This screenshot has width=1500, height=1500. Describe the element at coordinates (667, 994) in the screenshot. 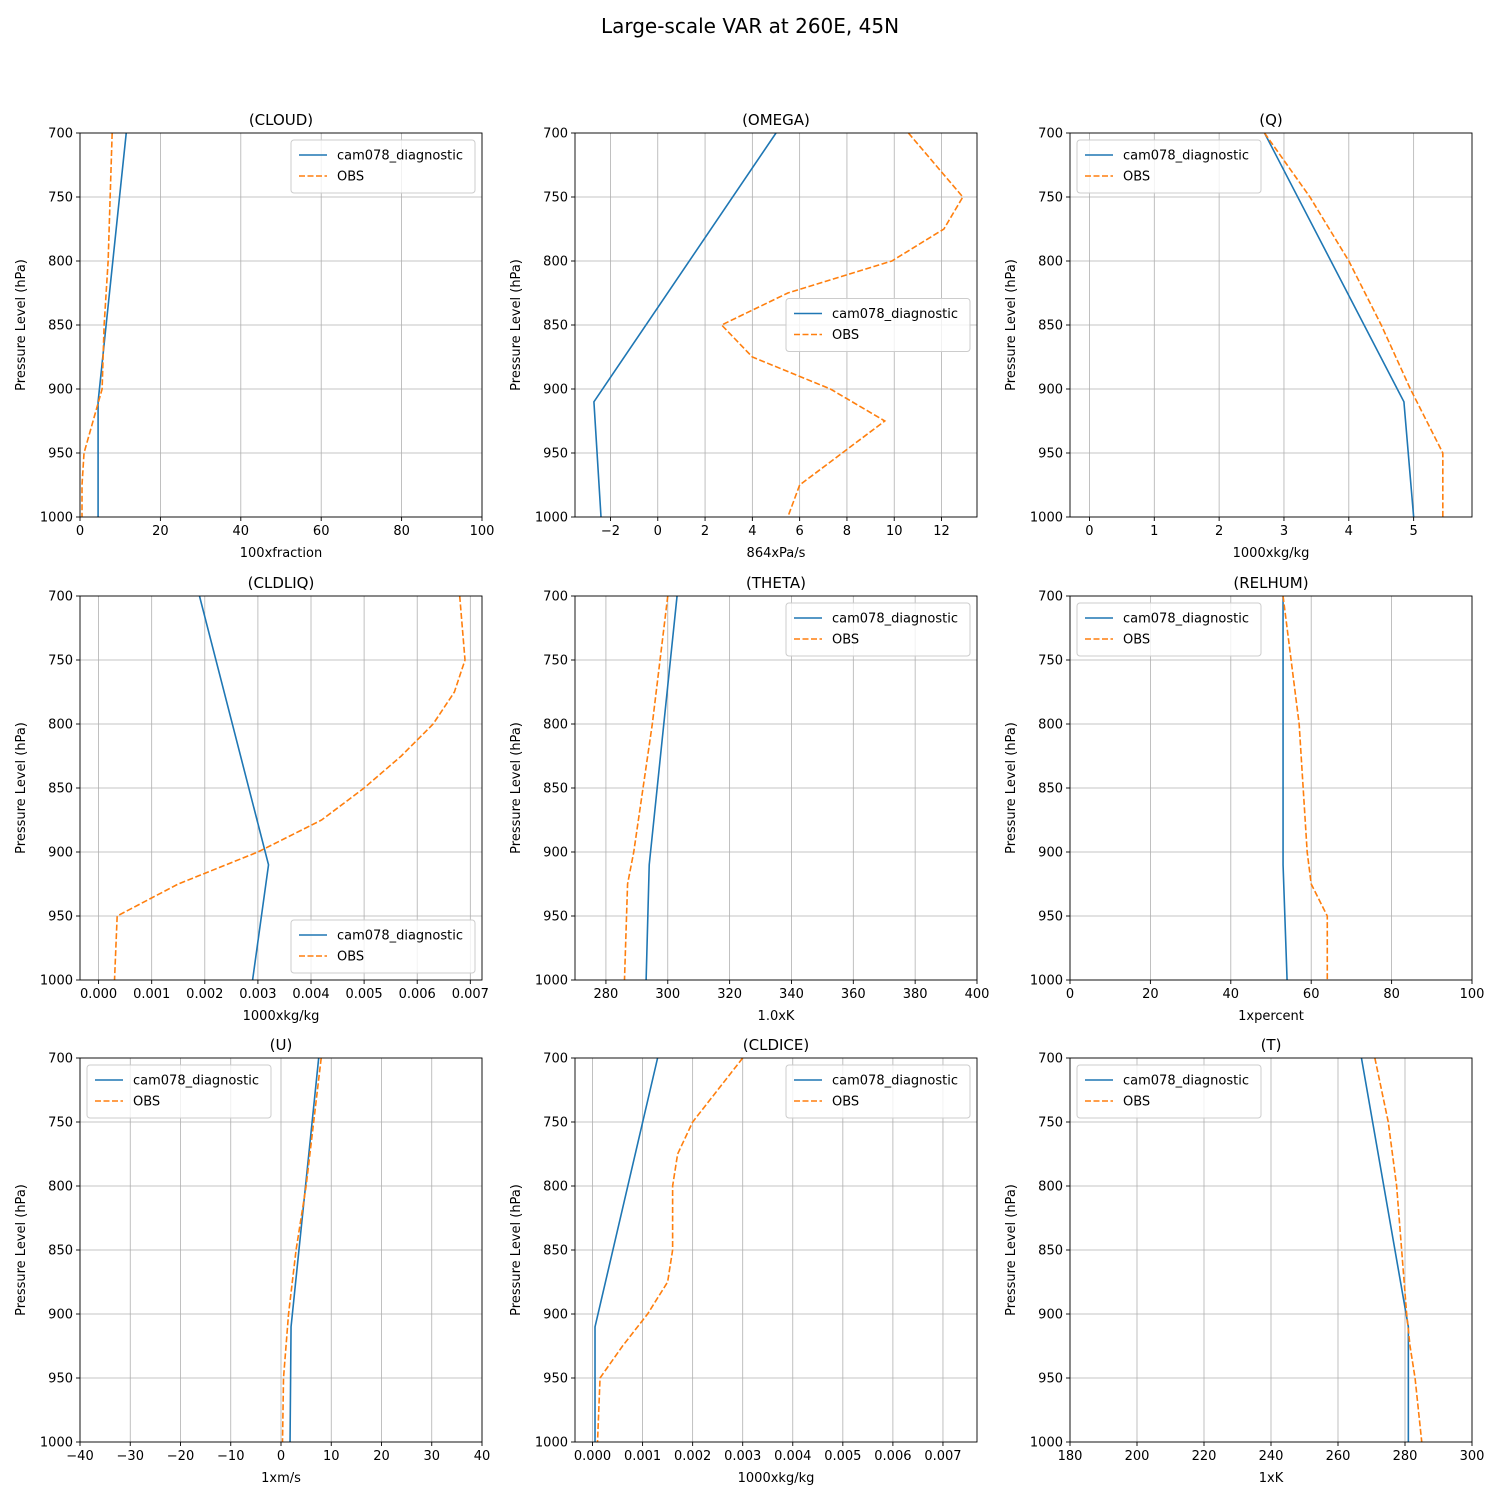

I see `x-tick-label: 300` at that location.